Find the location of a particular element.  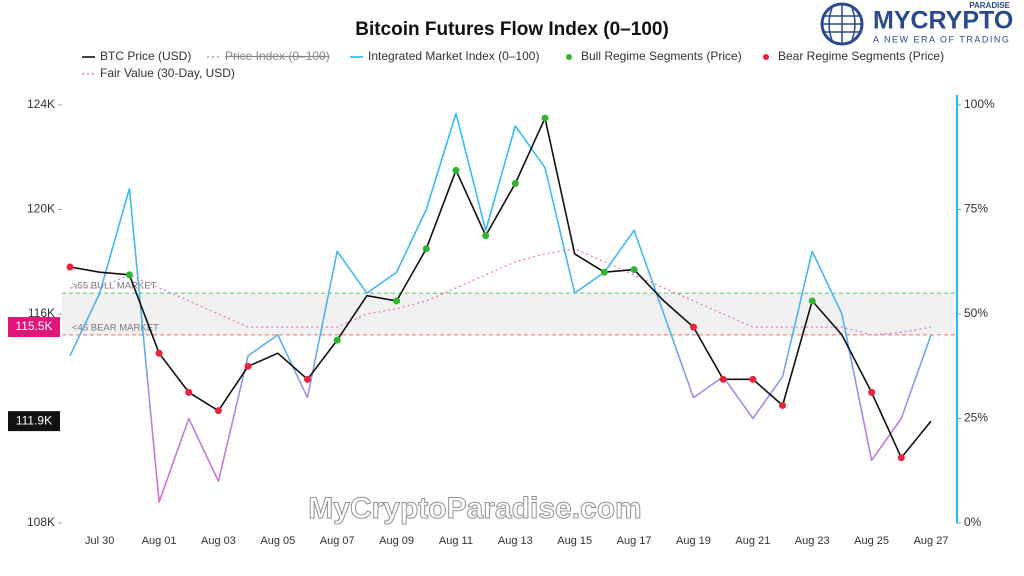

y-tick-label: 116K is located at coordinates (41, 313).